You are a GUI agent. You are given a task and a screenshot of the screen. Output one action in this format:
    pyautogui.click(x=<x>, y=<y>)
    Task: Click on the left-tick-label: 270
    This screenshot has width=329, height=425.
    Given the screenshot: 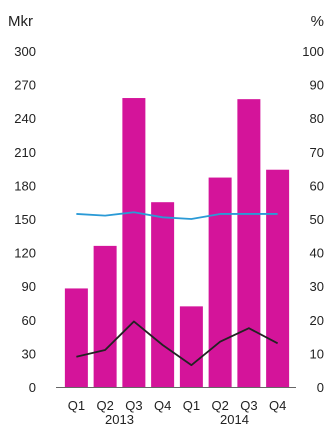 What is the action you would take?
    pyautogui.click(x=25, y=85)
    